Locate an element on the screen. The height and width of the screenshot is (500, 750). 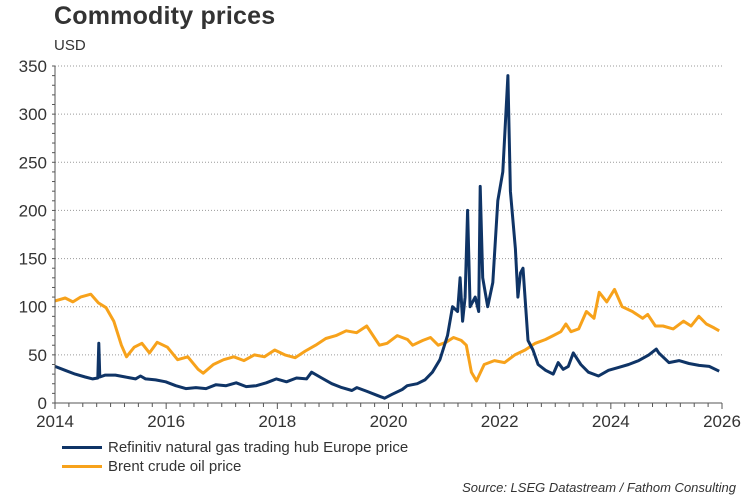
legend-item-brent: Brent crude oil price is located at coordinates (235, 466).